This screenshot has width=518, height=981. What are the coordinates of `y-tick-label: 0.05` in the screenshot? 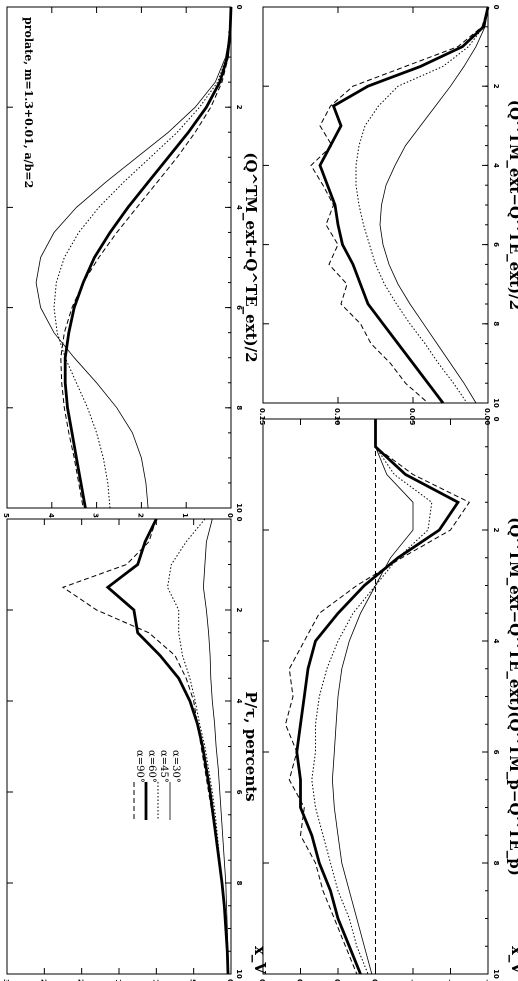 It's located at (412, 416).